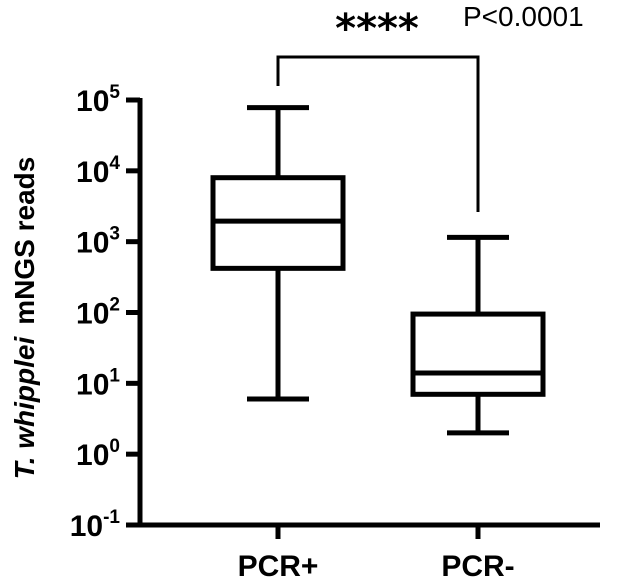 The image size is (632, 587). I want to click on iqr-box, so click(478, 354).